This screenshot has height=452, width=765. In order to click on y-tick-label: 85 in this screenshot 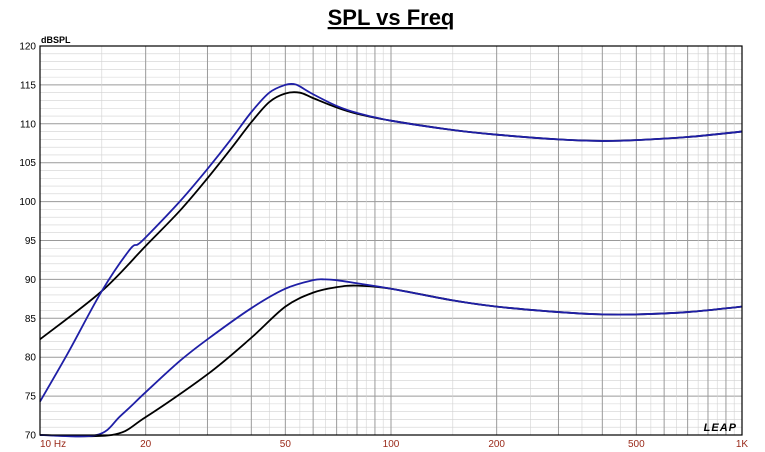, I will do `click(31, 319)`.